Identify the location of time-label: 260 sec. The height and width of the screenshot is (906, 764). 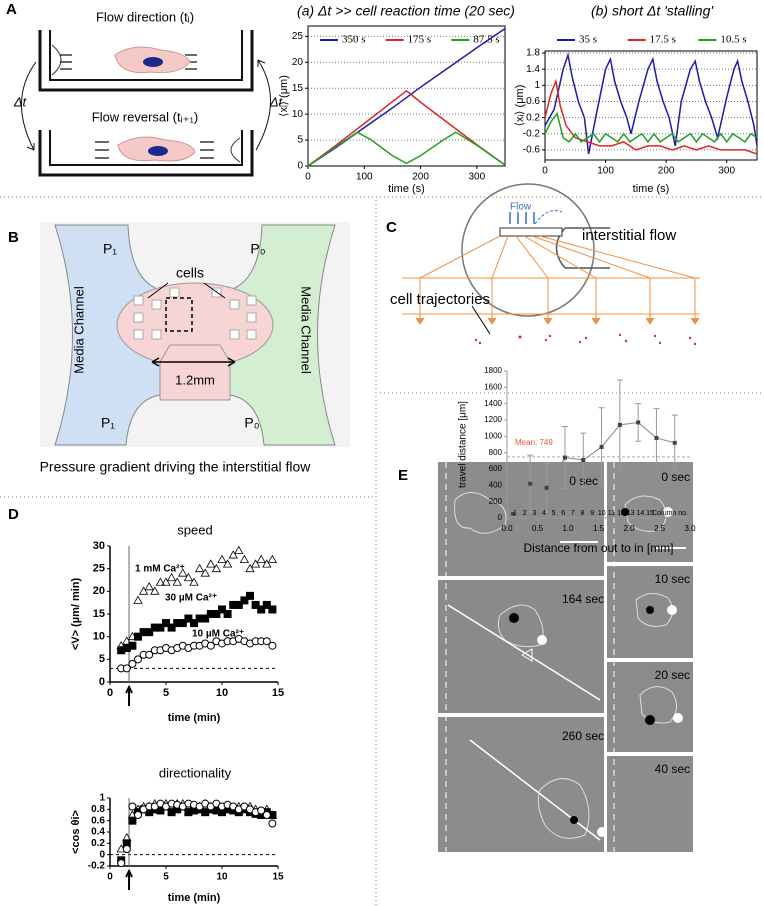
(583, 736).